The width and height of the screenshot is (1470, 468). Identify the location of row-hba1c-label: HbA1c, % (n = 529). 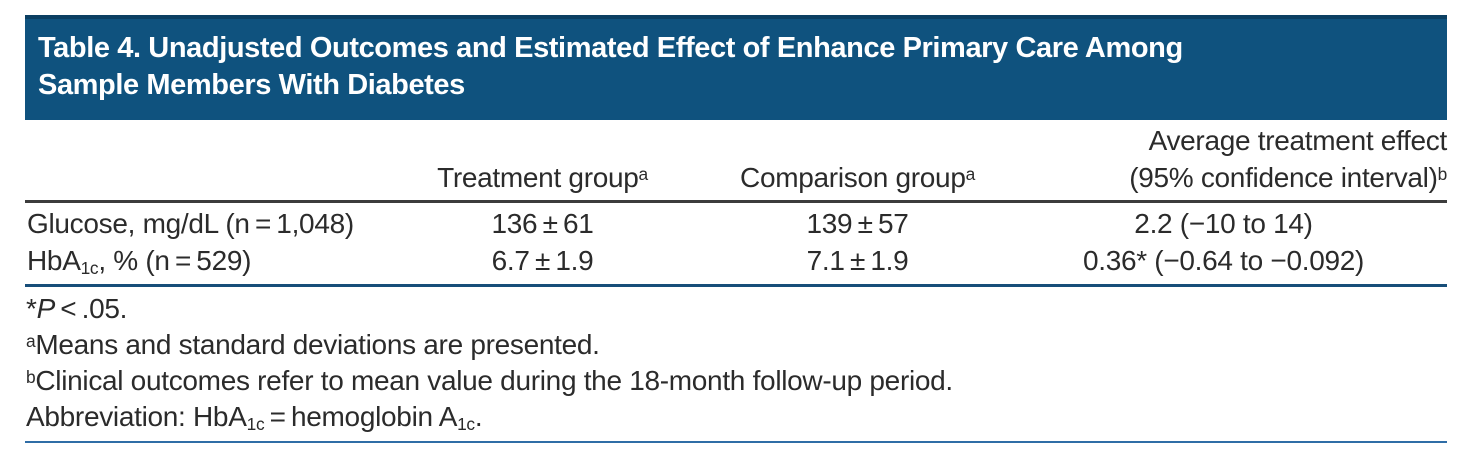
(139, 261).